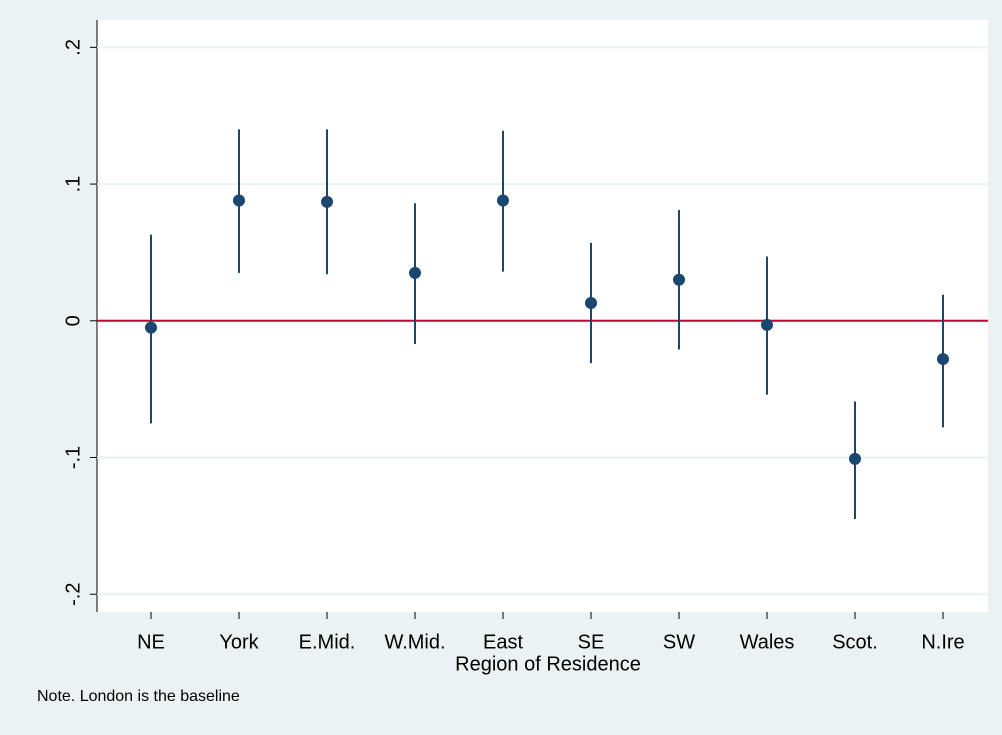 Image resolution: width=1002 pixels, height=735 pixels. I want to click on y-tick-label: 0, so click(73, 320).